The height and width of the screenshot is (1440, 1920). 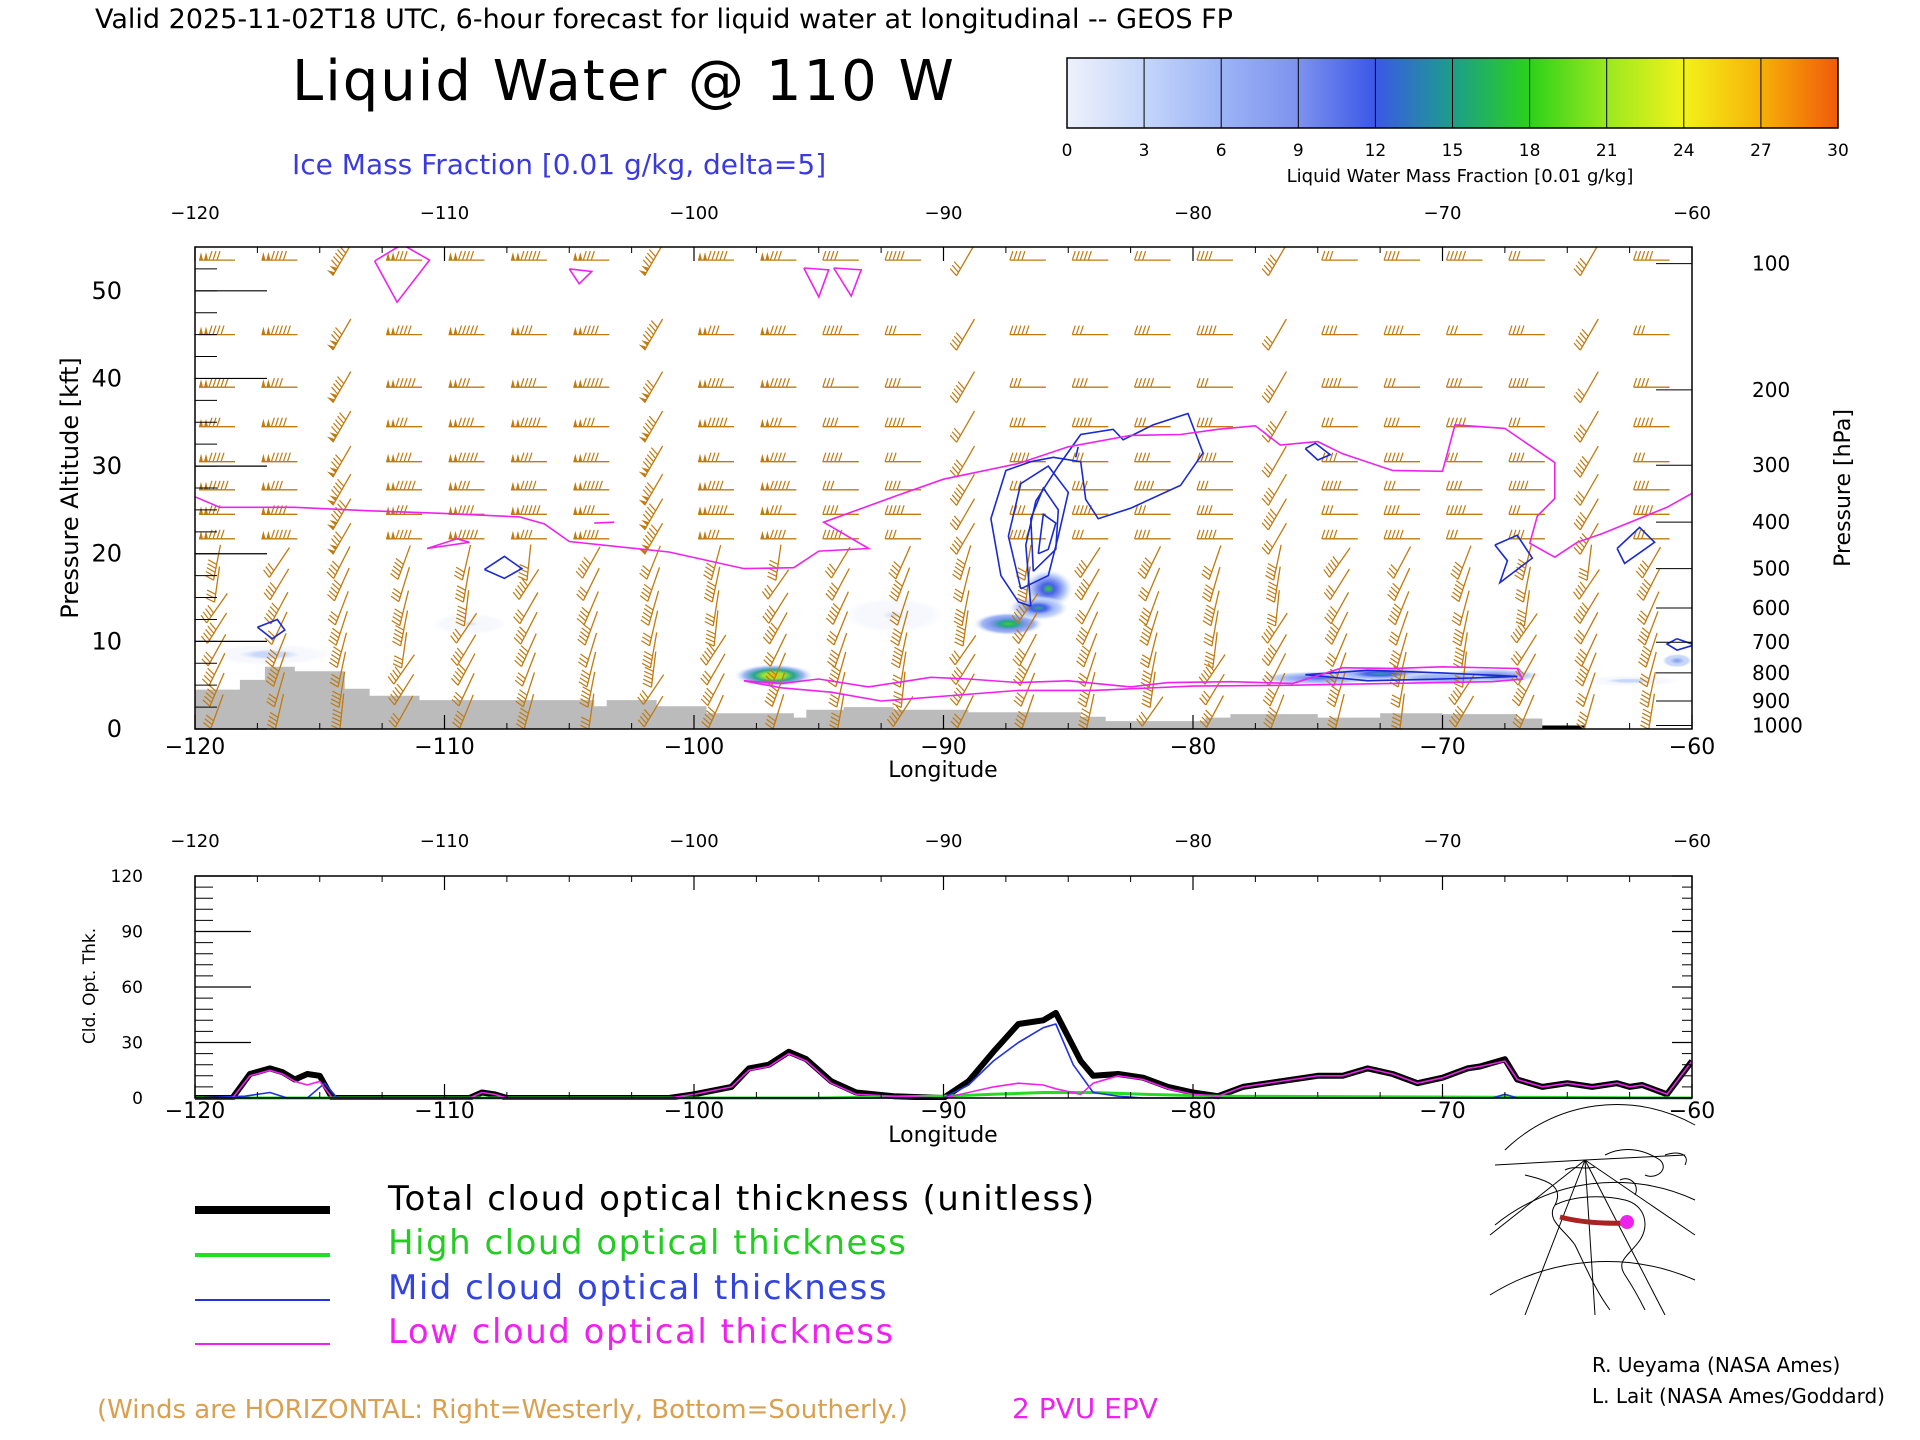 I want to click on main-x-tick-label: −120, so click(x=195, y=747).